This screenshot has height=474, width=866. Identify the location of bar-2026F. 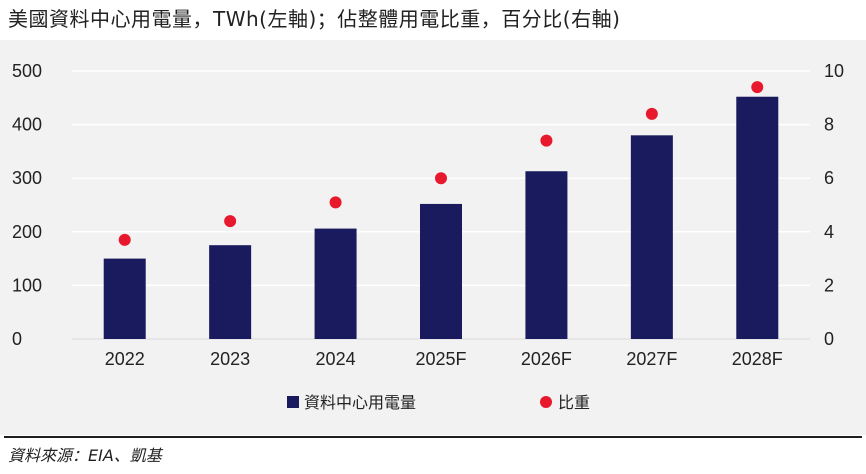
(546, 255).